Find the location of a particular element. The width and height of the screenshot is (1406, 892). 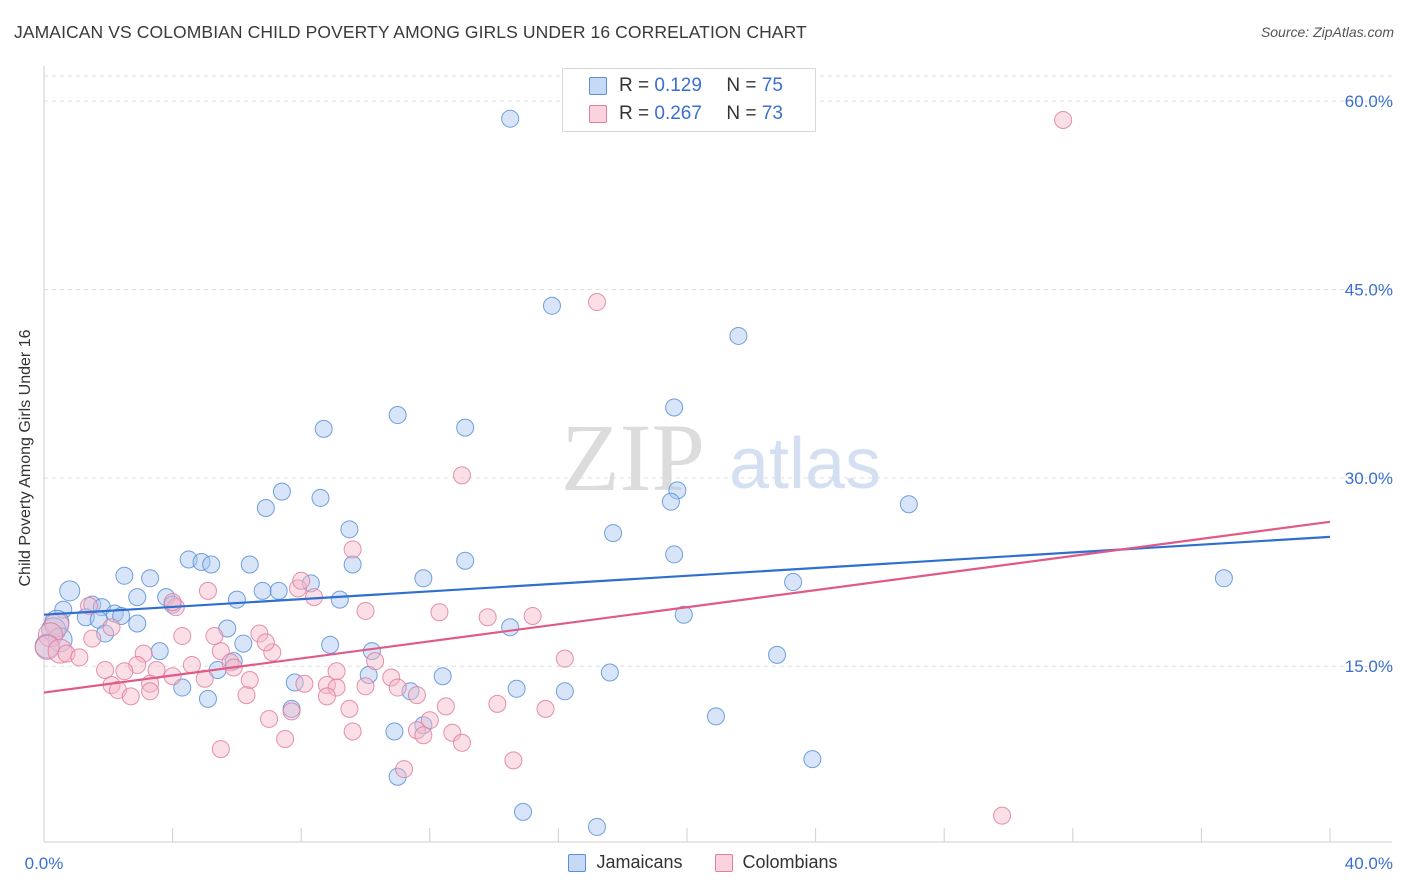

legend-label-jamaicans: Jamaicans is located at coordinates (639, 862).